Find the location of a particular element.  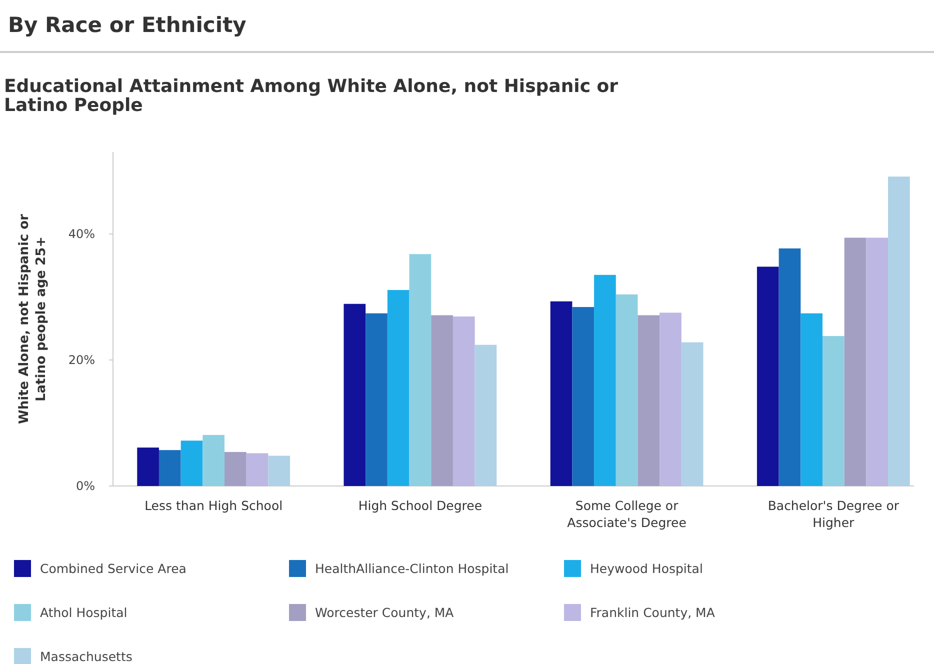

y-tick-label: 20% is located at coordinates (81, 360).